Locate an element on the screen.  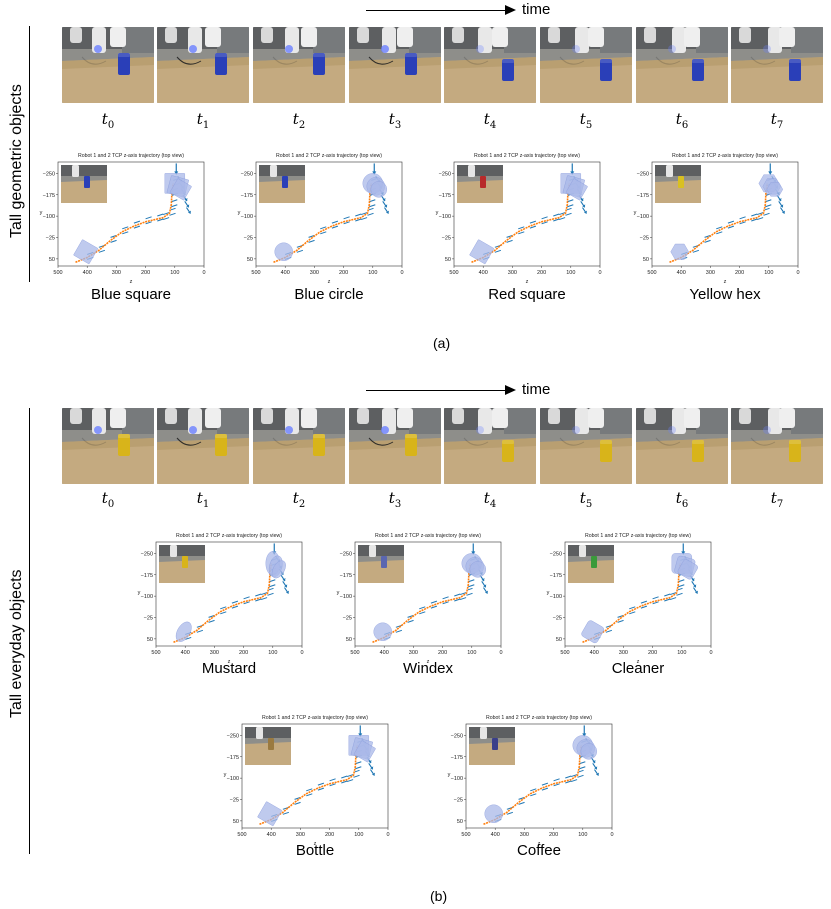
divider-a is located at coordinates (29, 154).